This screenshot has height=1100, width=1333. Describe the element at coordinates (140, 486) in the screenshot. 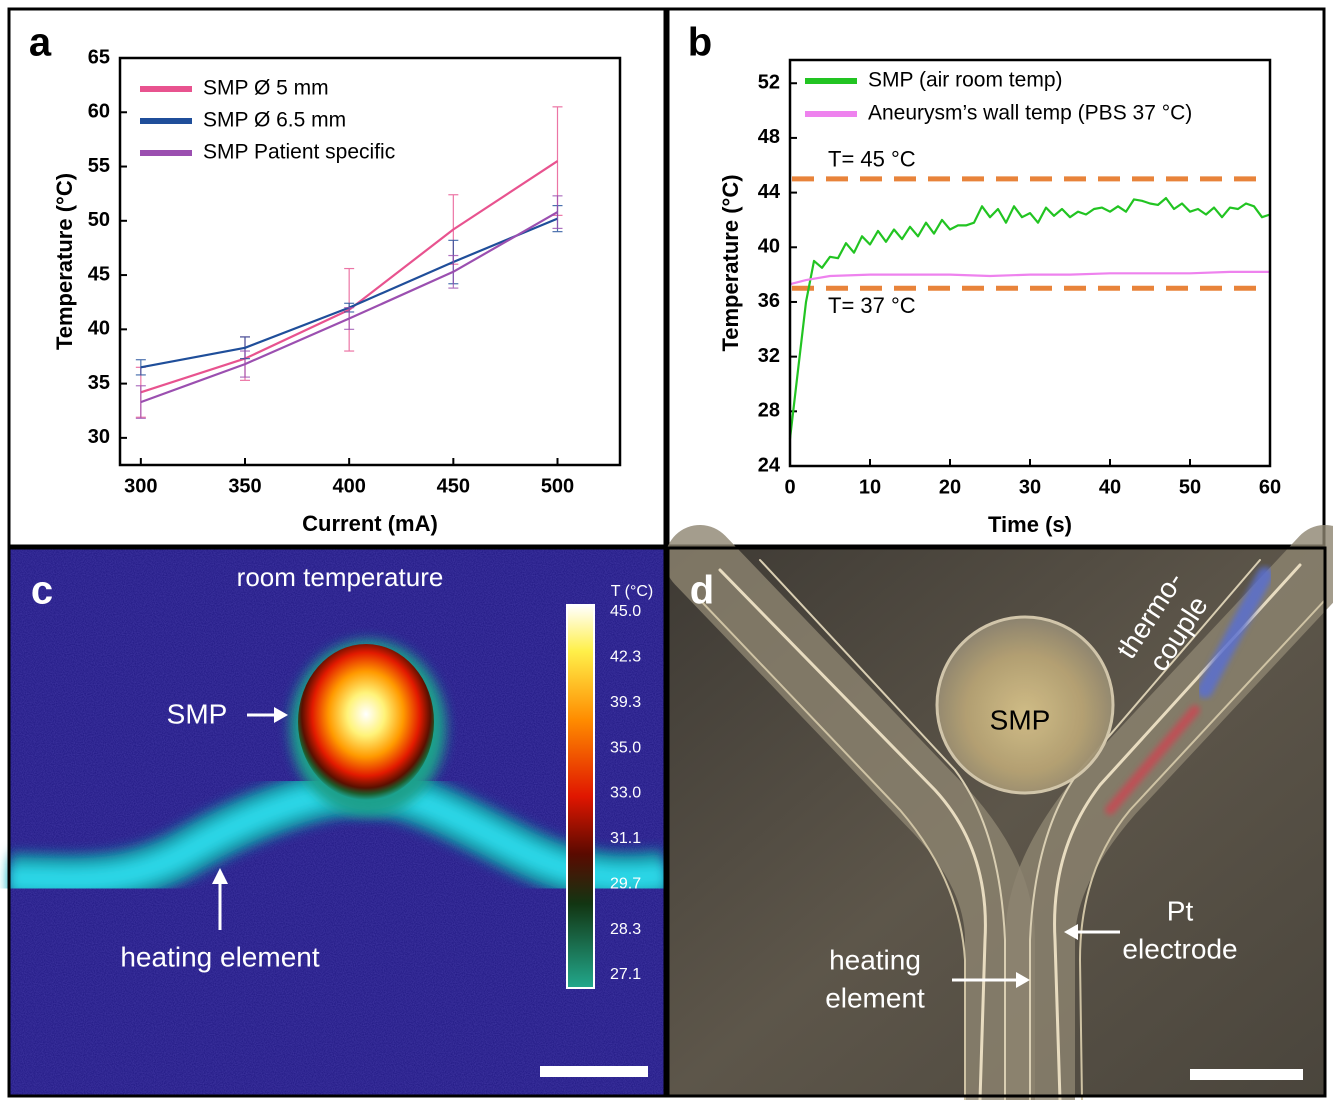

I see `x-tick-label: 300` at that location.